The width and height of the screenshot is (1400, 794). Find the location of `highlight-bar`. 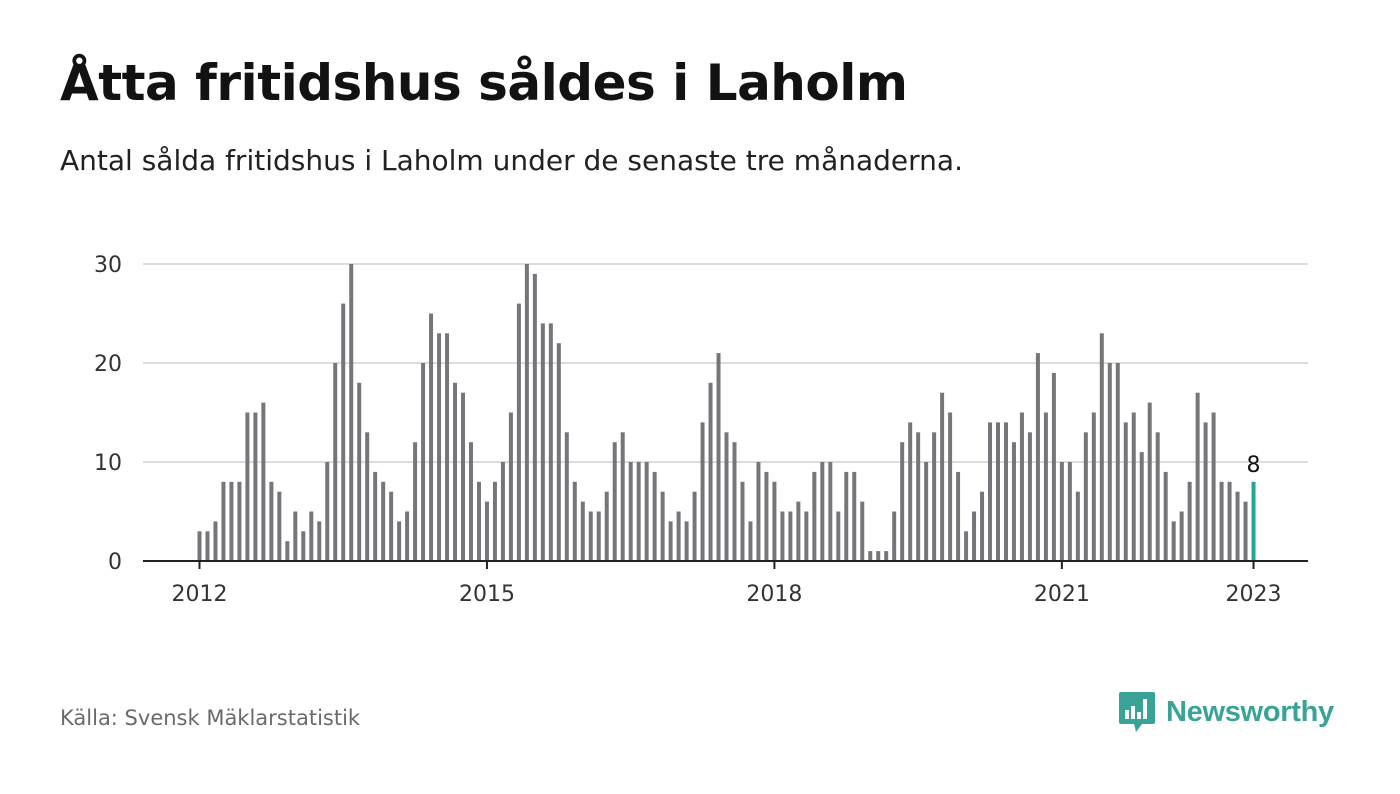

highlight-bar is located at coordinates (1253, 521).